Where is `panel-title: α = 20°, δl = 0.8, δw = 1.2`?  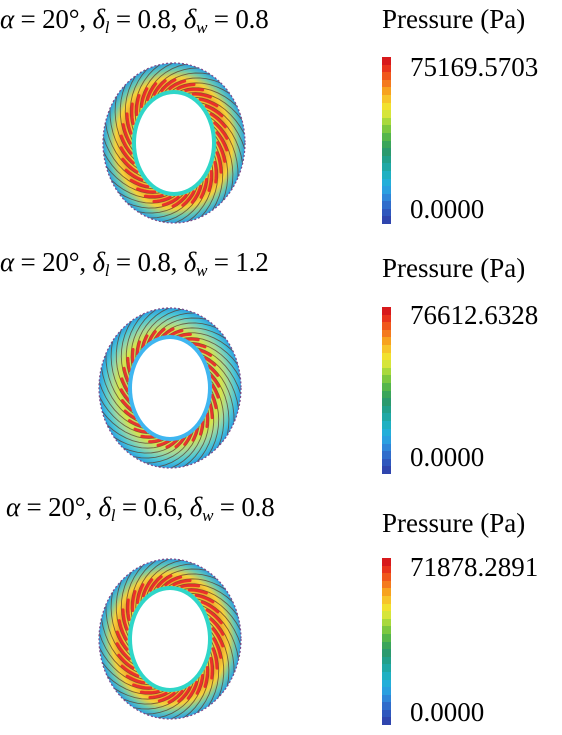
panel-title: α = 20°, δl = 0.8, δw = 1.2 is located at coordinates (134, 263).